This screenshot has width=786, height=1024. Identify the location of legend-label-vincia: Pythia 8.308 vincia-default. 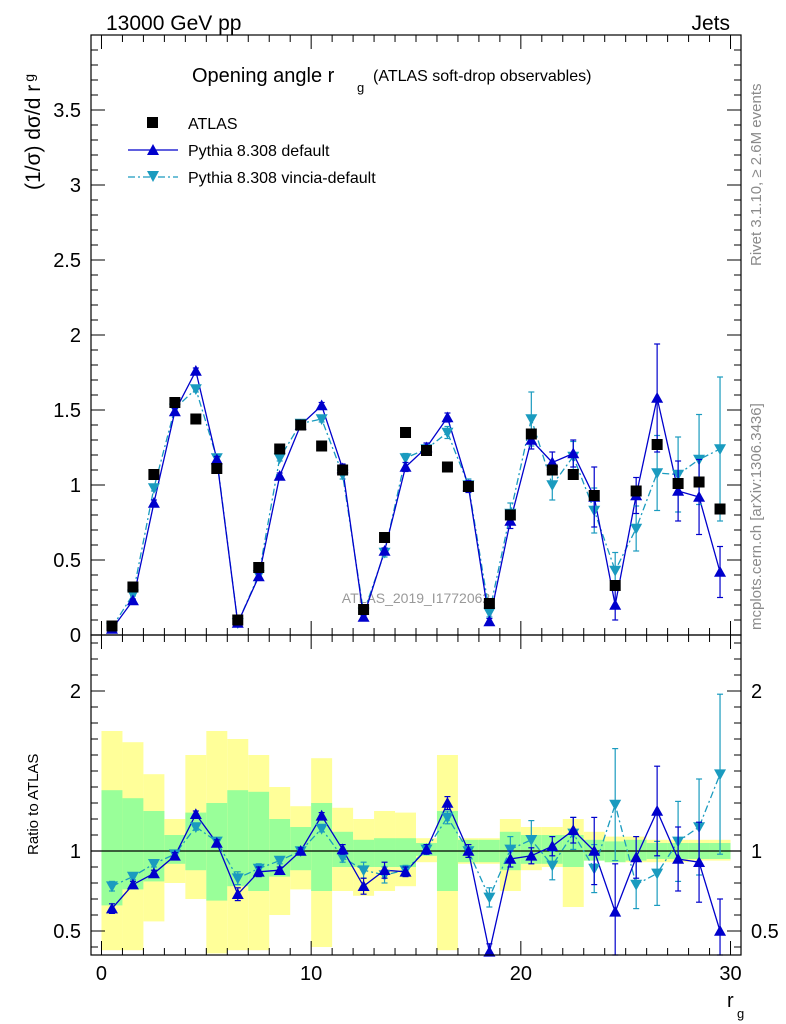
(282, 178).